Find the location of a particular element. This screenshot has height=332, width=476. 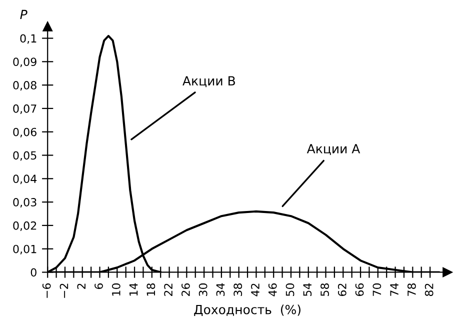

x-tick-label: 34 is located at coordinates (220, 289).